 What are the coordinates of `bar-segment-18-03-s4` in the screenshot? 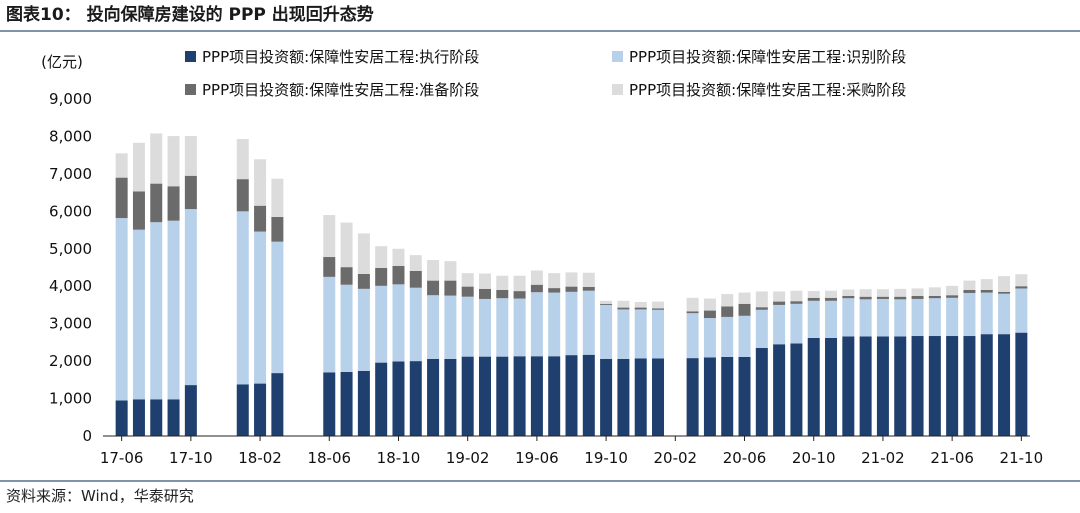 It's located at (277, 197).